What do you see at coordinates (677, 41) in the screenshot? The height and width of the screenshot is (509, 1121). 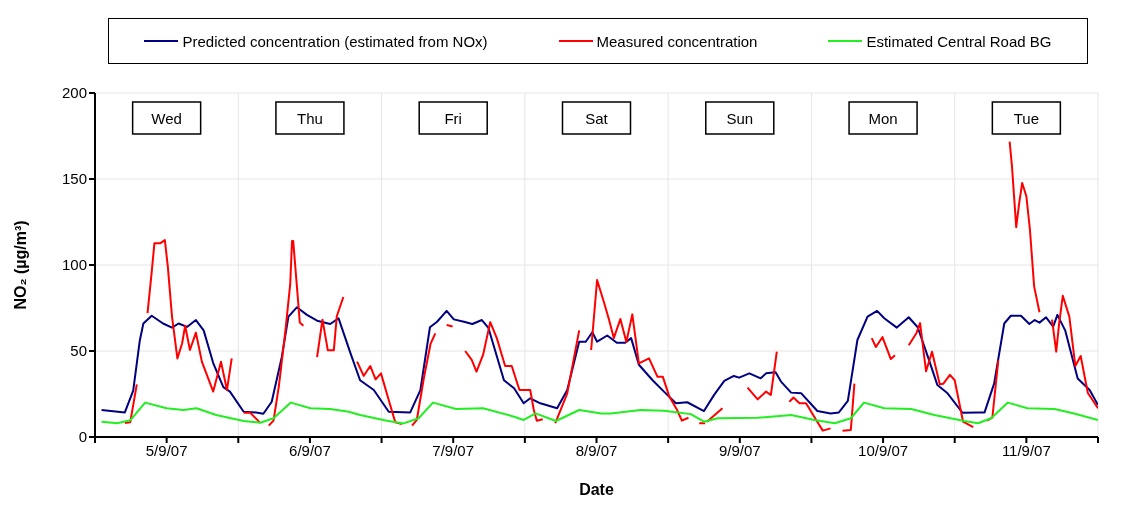 I see `legend-label: Measured concentration` at bounding box center [677, 41].